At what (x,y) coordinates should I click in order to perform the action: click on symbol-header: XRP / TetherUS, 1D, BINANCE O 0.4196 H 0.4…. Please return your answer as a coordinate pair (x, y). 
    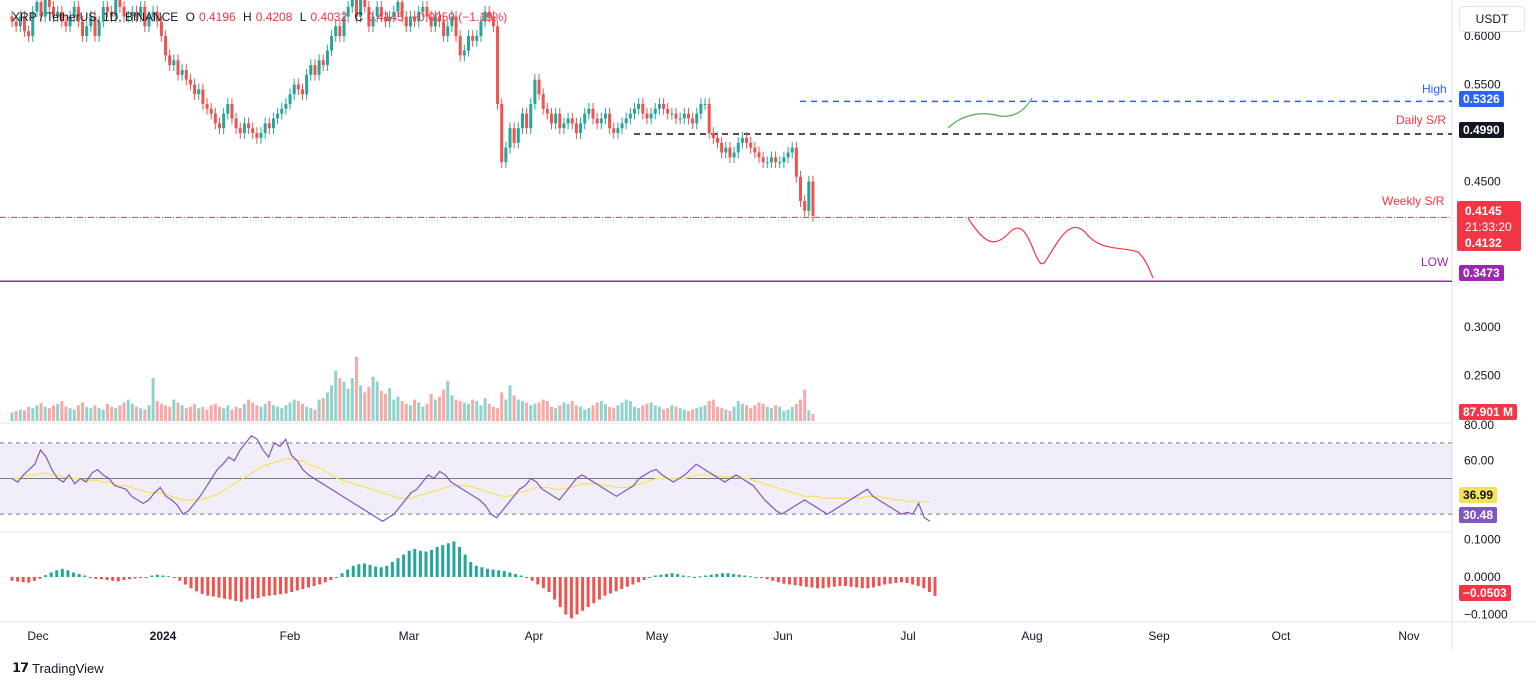
    Looking at the image, I should click on (261, 17).